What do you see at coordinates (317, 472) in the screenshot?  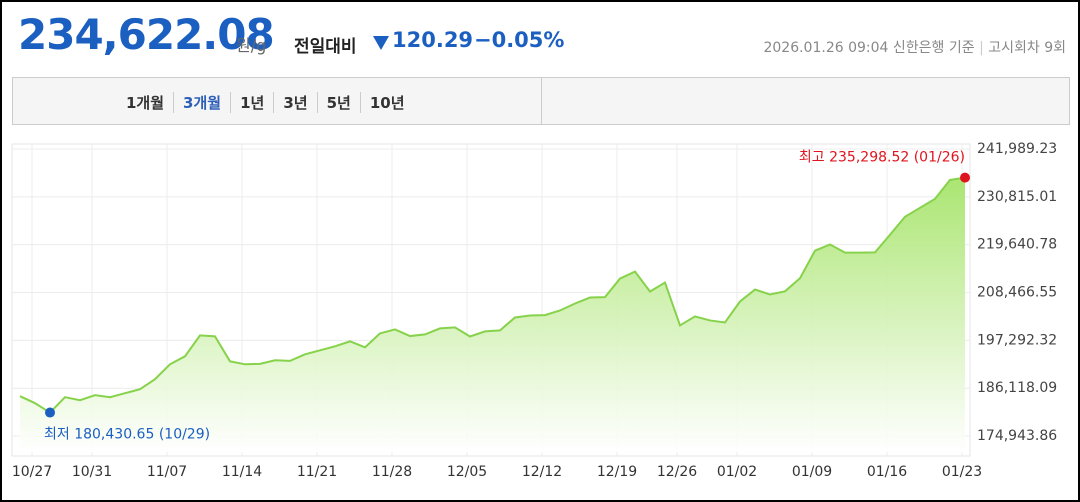 I see `x-tick-label: 11/21` at bounding box center [317, 472].